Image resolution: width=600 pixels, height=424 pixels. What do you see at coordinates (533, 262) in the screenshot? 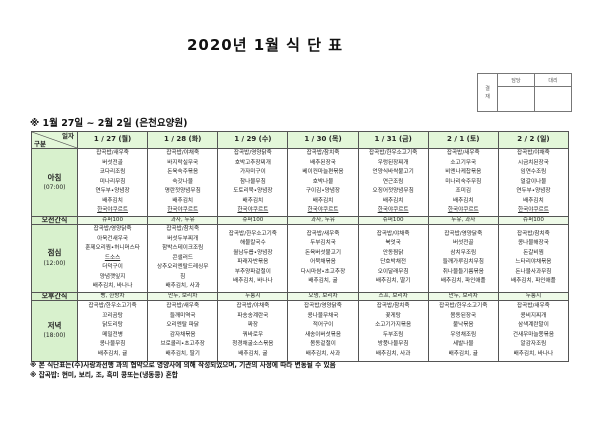
I see `menu-item: 느타리야채볶음` at bounding box center [533, 262].